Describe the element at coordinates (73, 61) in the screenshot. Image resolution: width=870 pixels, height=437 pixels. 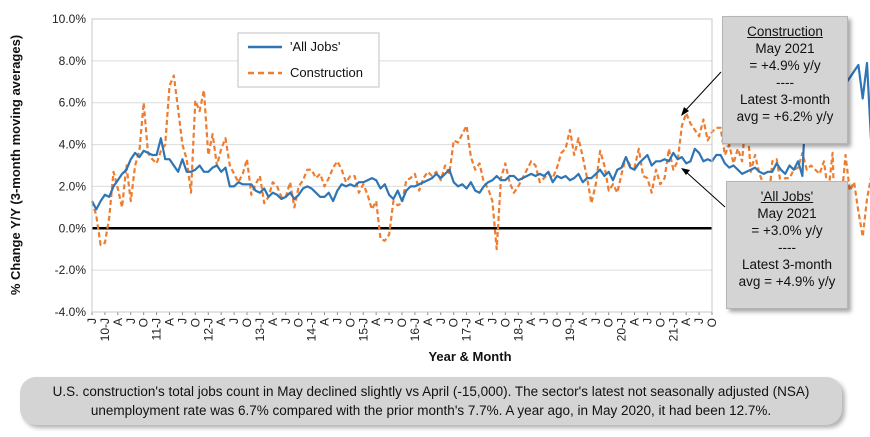
I see `y-tick-label: 8.0%` at that location.